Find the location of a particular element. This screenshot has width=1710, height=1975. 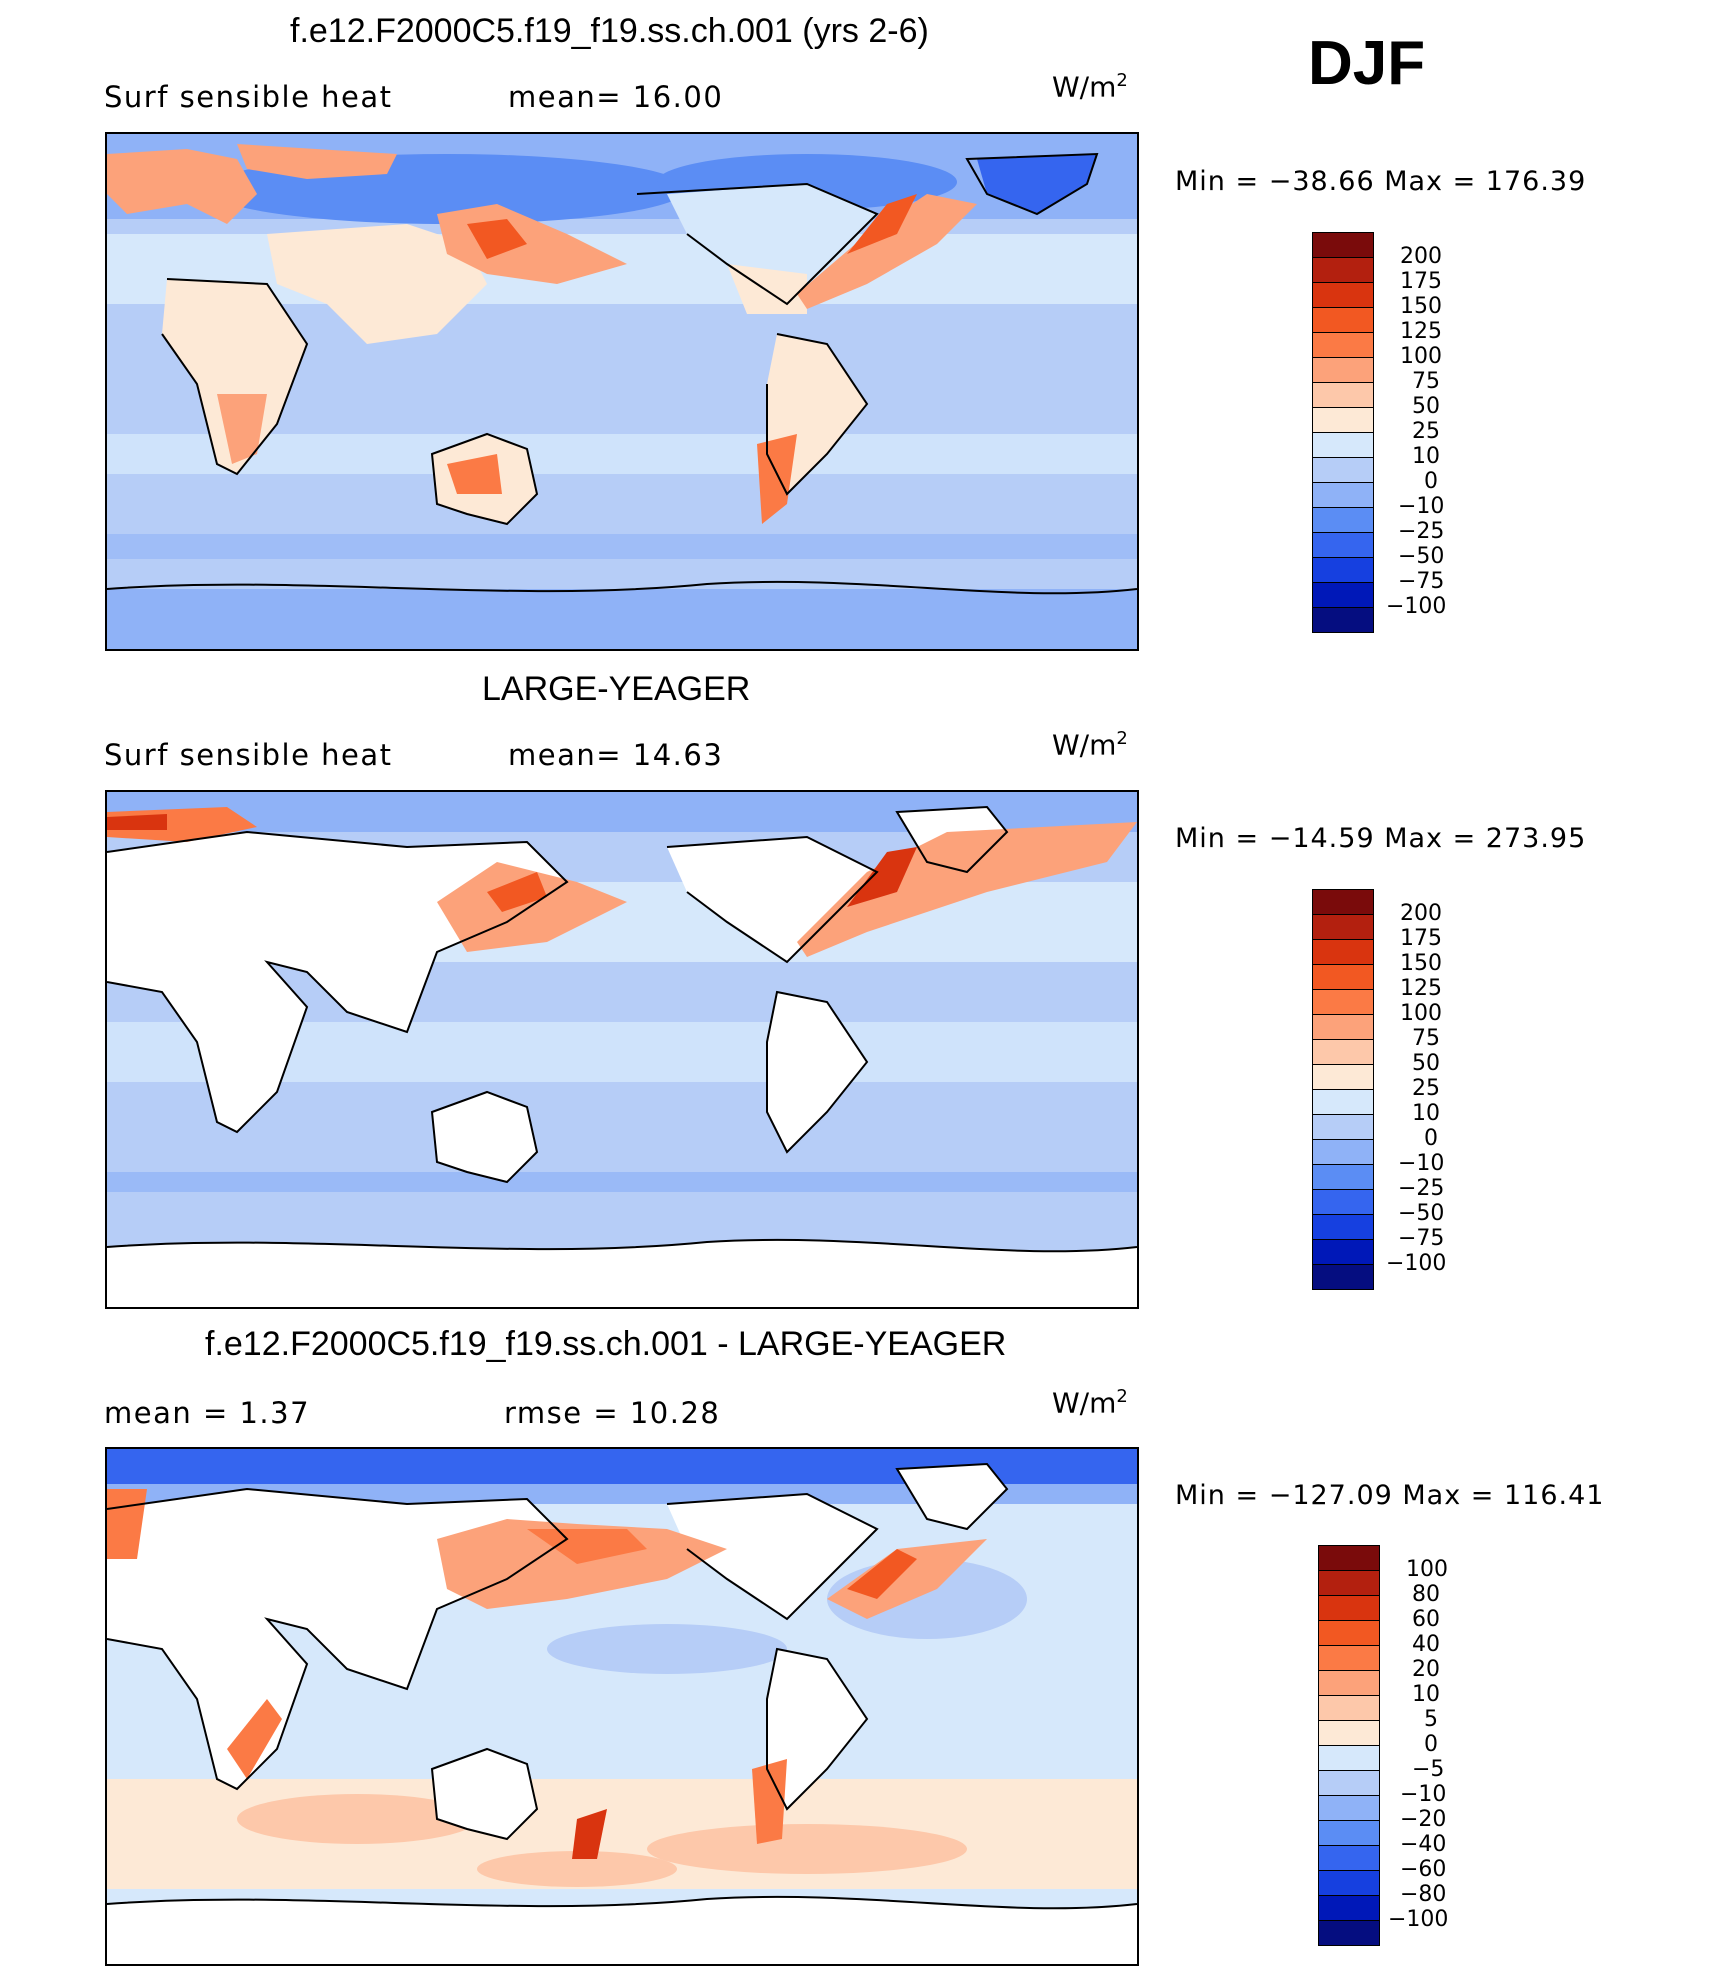

panel-2-mean-label: mean= 14.63 is located at coordinates (616, 755).